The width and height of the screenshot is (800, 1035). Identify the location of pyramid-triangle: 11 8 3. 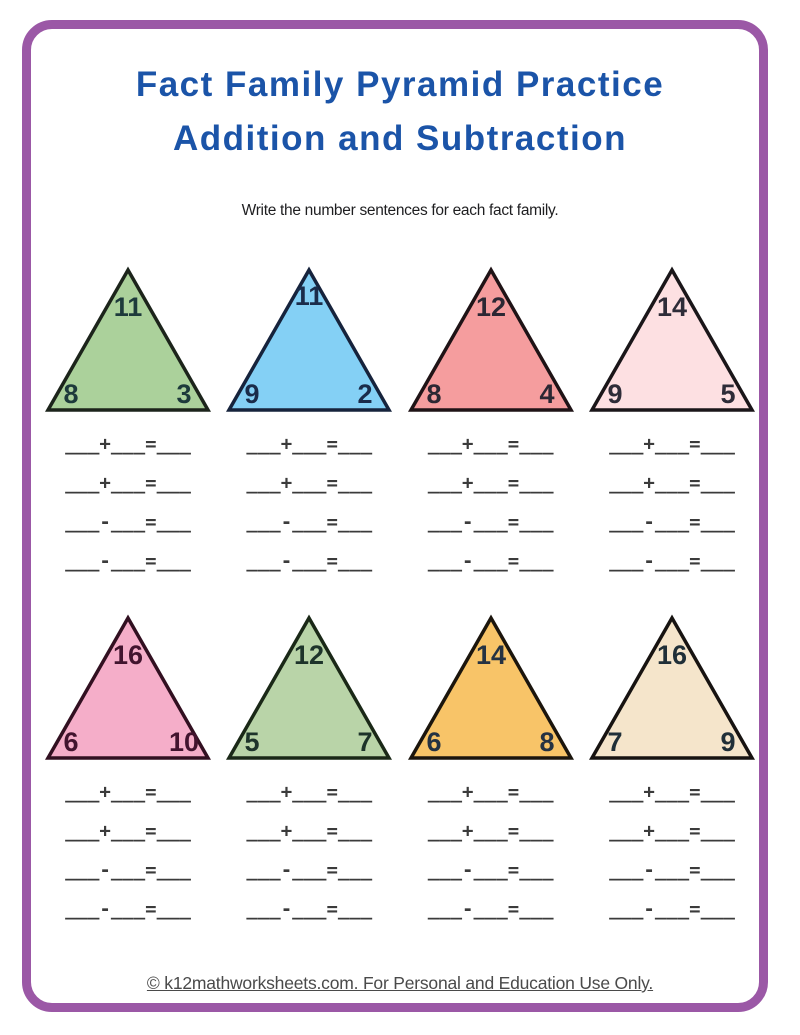
(128, 339).